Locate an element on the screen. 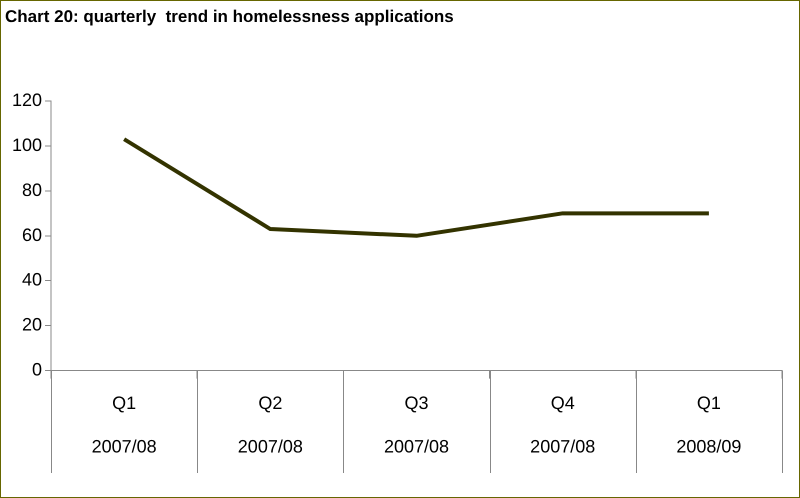 The height and width of the screenshot is (498, 800). category-label: Q4 2007/08 is located at coordinates (563, 424).